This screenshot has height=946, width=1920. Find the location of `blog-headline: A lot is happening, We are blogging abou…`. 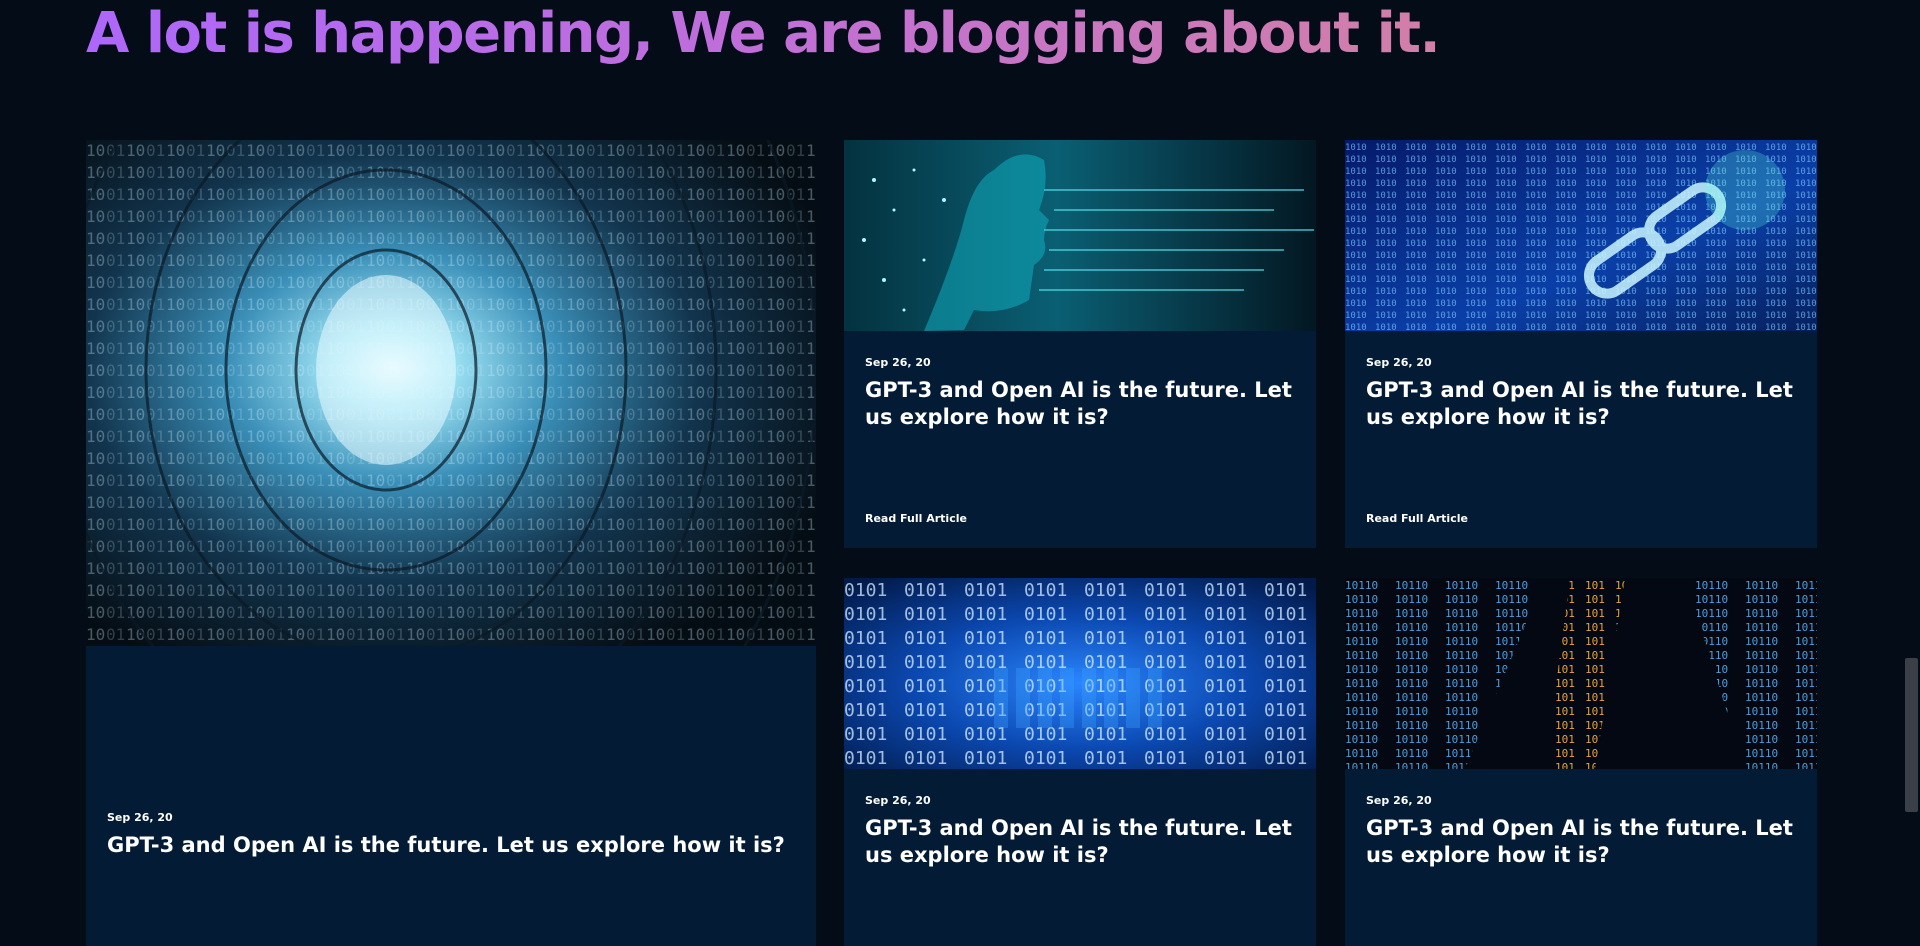

blog-headline: A lot is happening, We are blogging abou… is located at coordinates (763, 33).